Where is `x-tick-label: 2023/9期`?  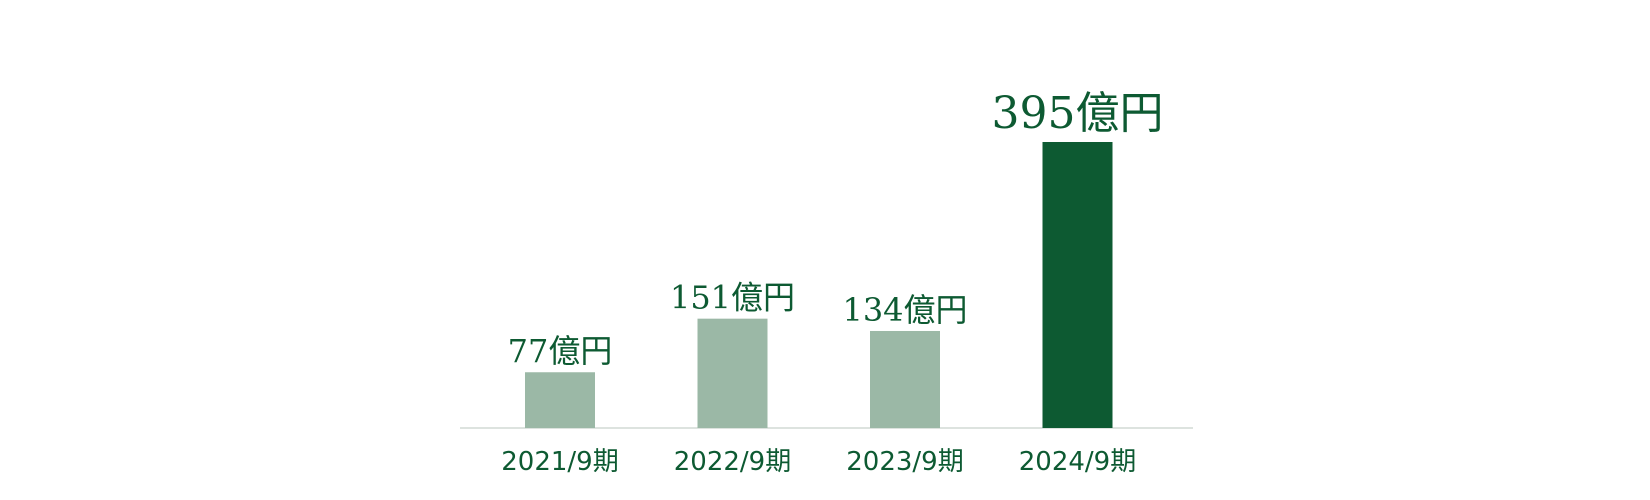
x-tick-label: 2023/9期 is located at coordinates (904, 462).